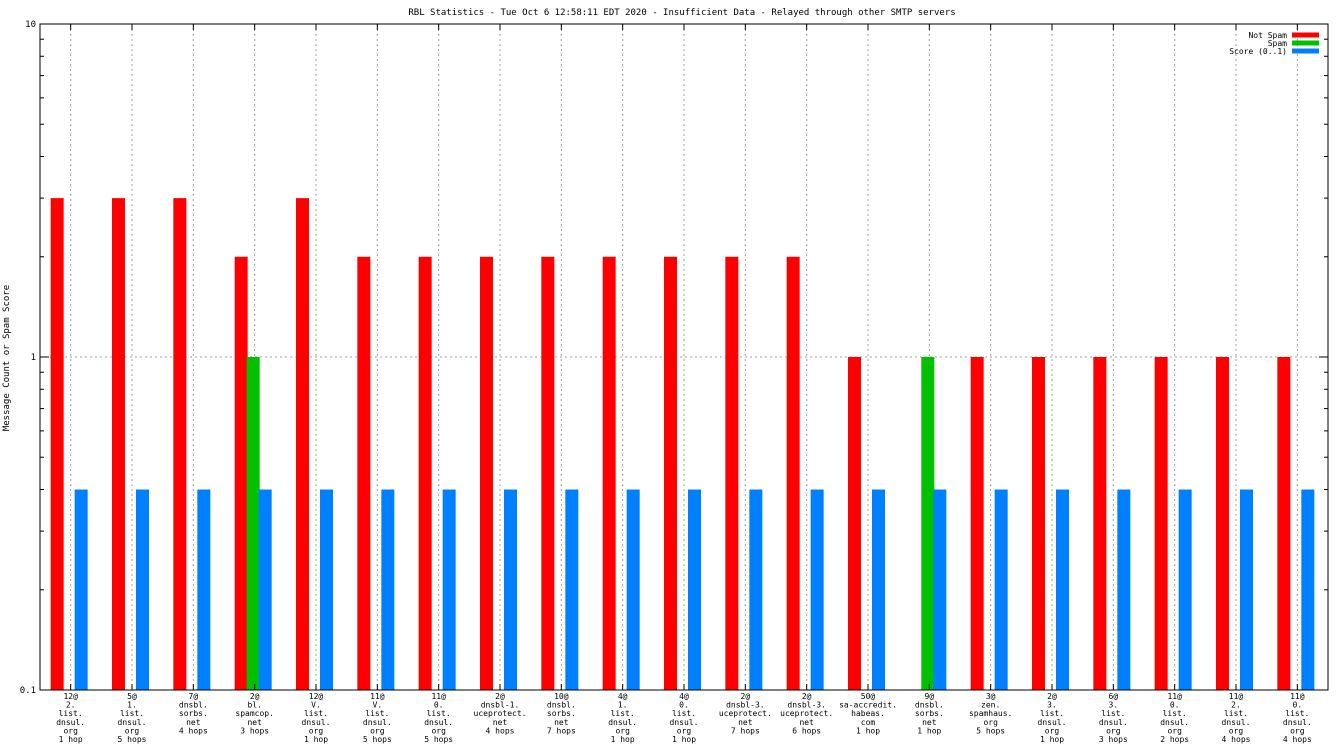 This screenshot has height=756, width=1344. What do you see at coordinates (990, 713) in the screenshot?
I see `x-tick-label: spamhaus.` at bounding box center [990, 713].